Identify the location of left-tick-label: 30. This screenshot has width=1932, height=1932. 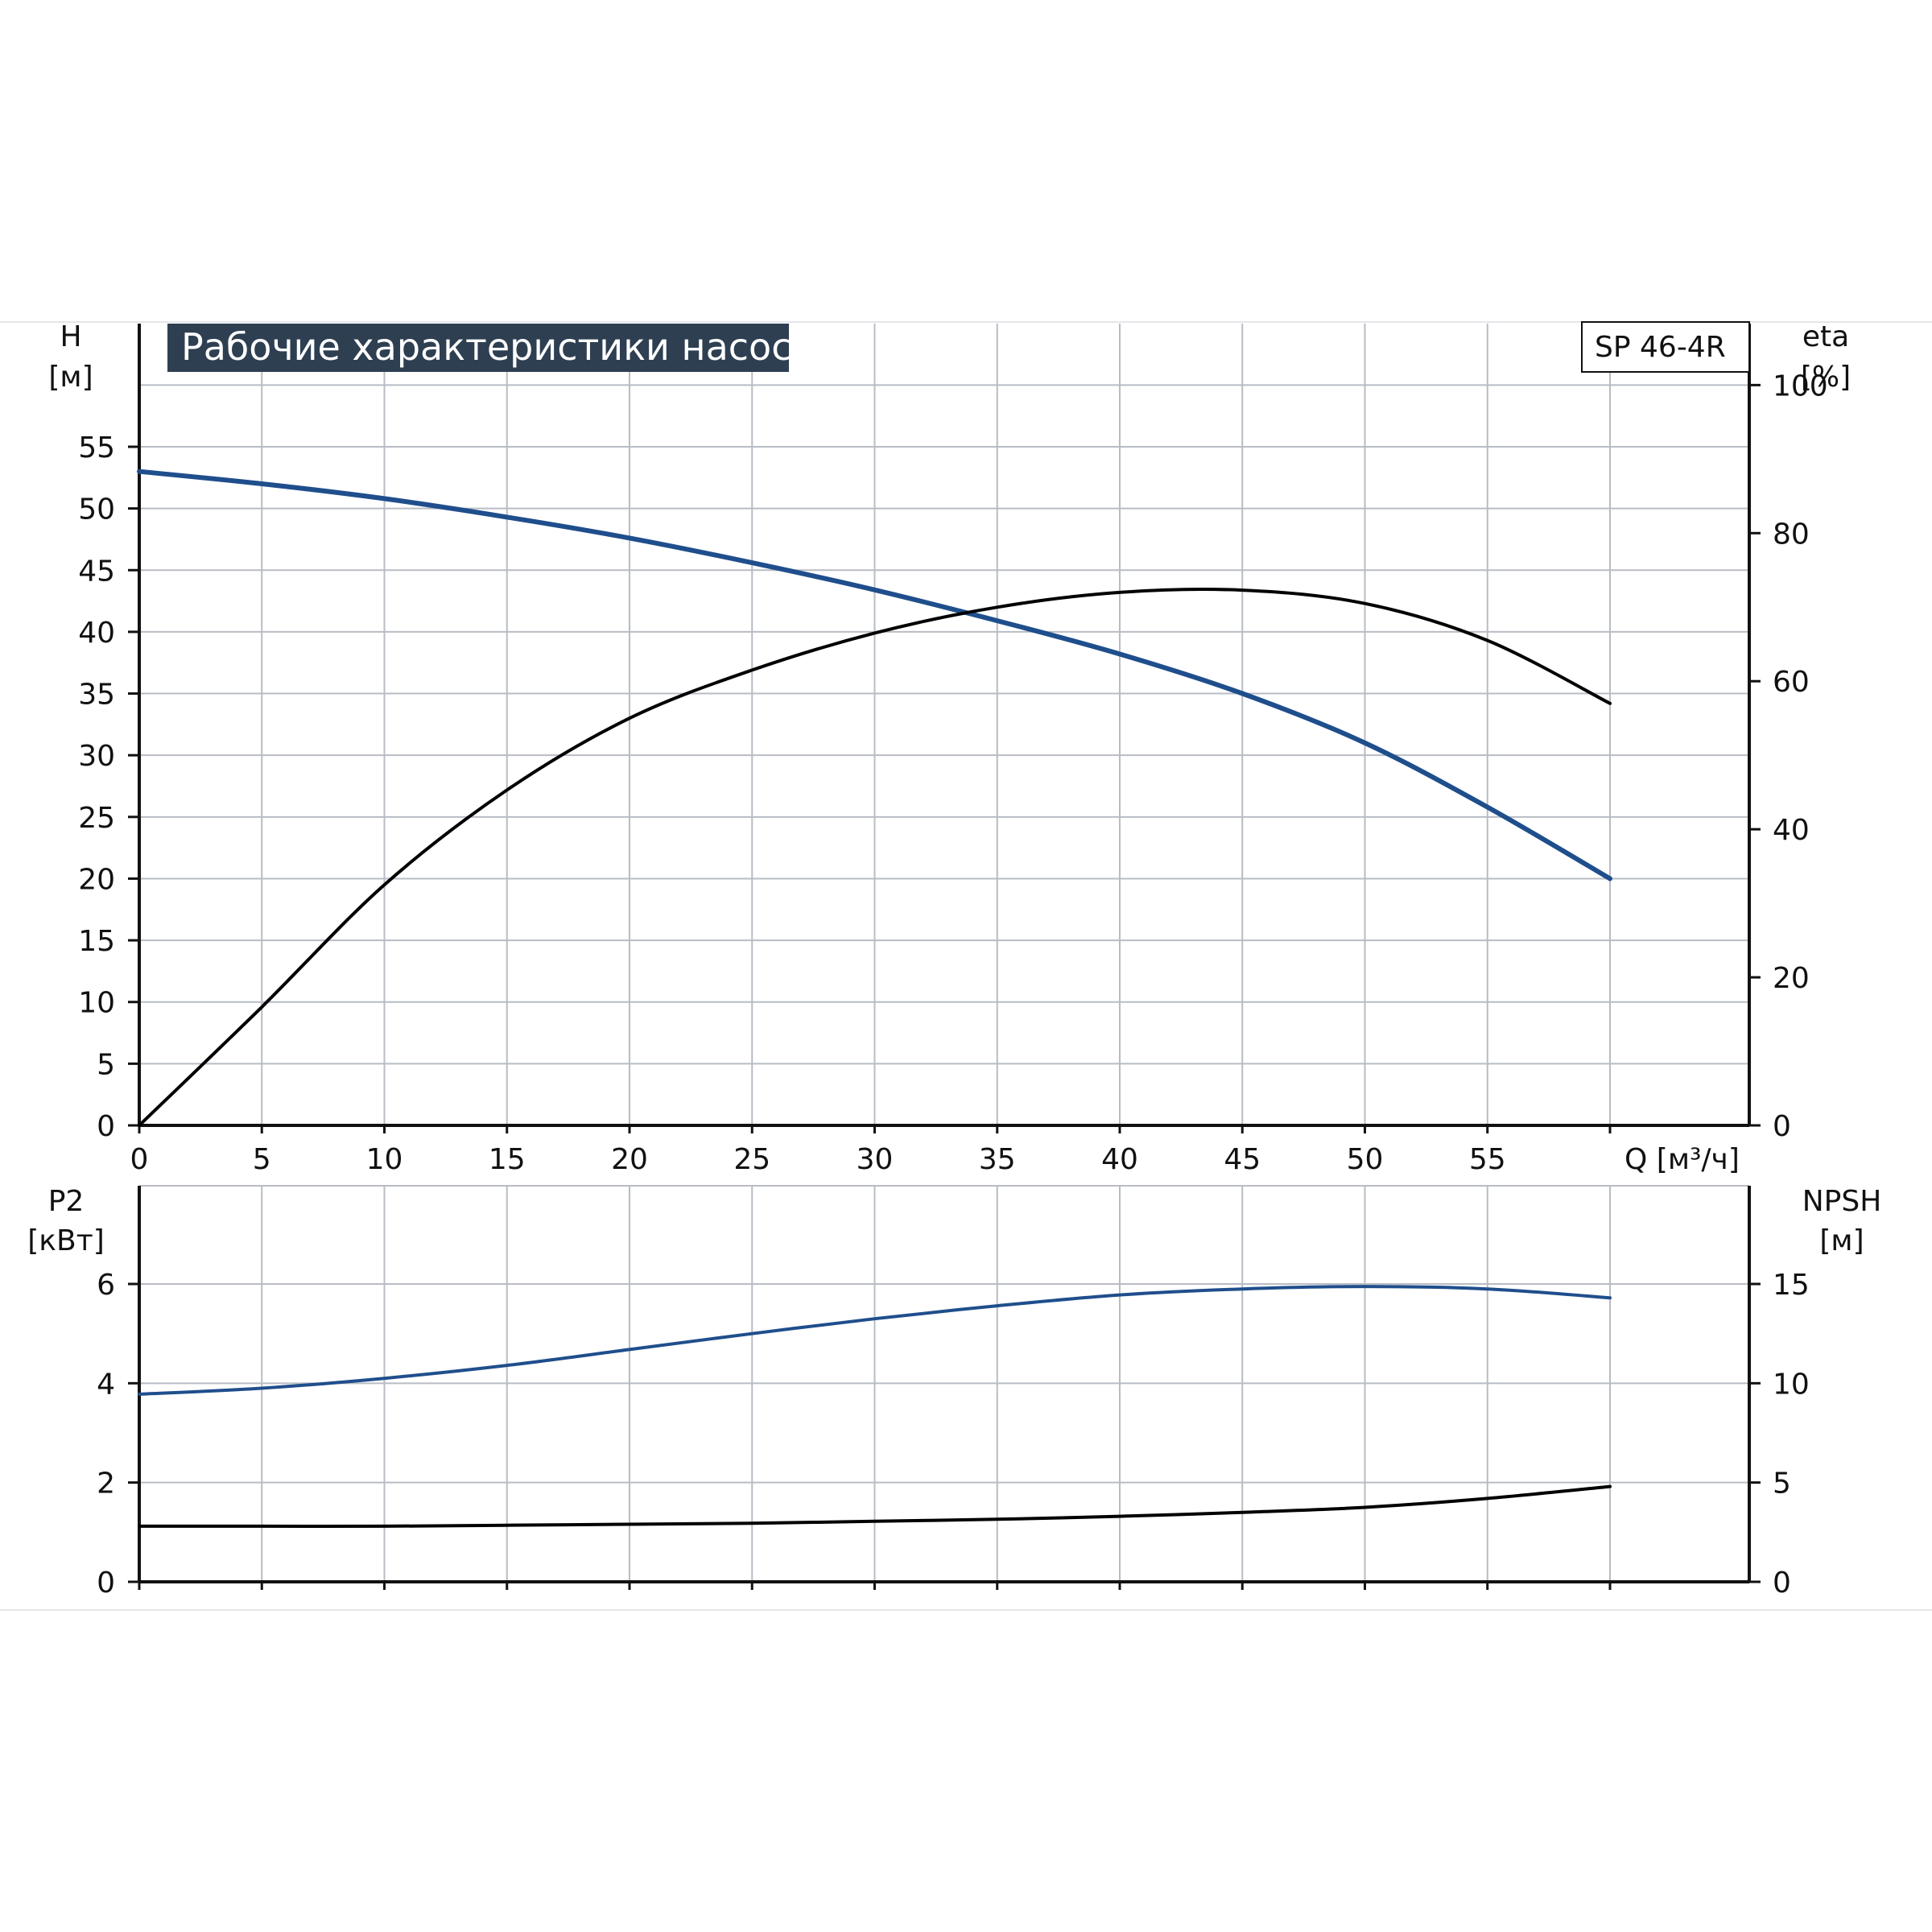
(96, 756).